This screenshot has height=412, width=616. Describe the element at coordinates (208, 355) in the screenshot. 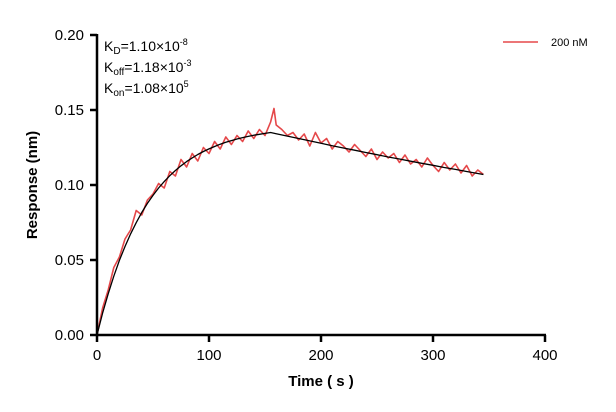

I see `x-tick-label: 100` at that location.